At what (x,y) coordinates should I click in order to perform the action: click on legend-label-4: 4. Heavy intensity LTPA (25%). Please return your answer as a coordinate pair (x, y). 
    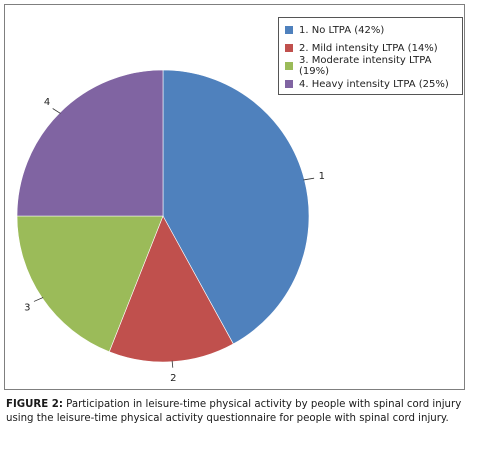
    Looking at the image, I should click on (374, 84).